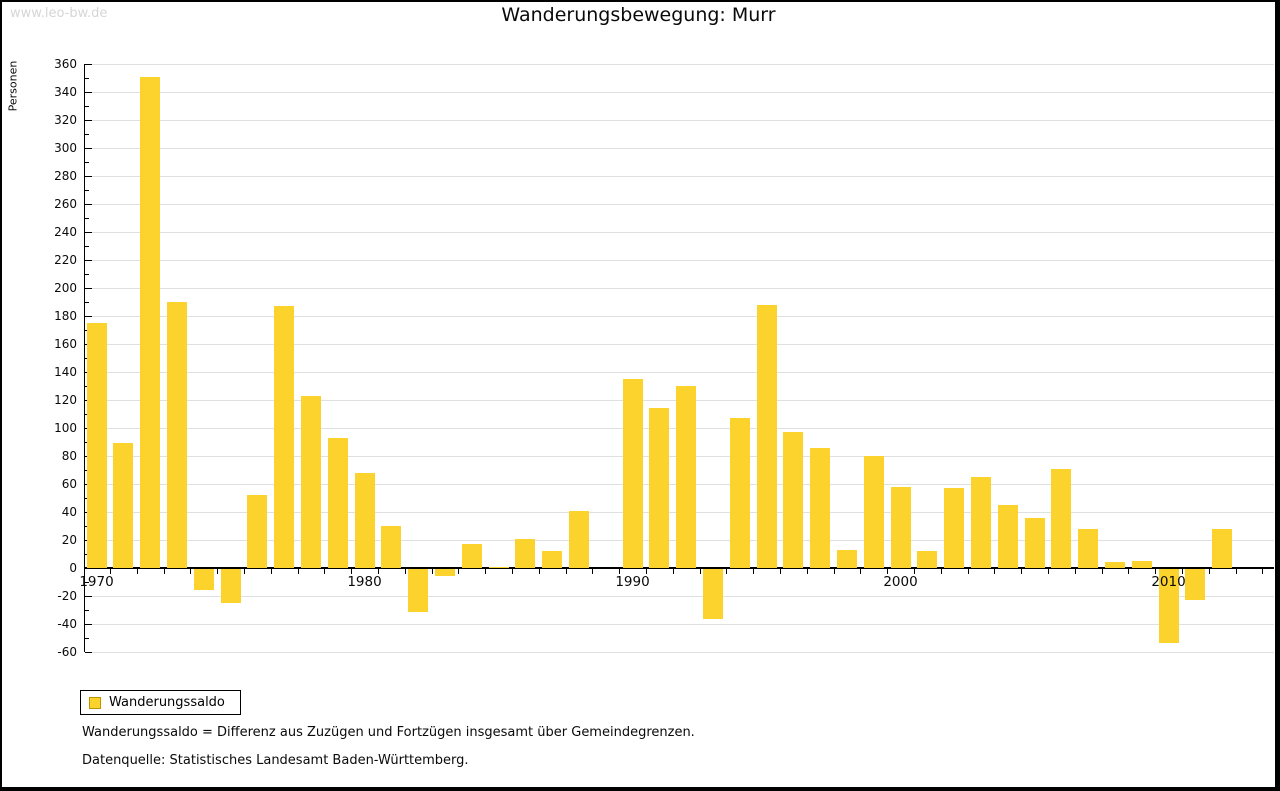 The image size is (1280, 791). I want to click on bar-1970, so click(96, 445).